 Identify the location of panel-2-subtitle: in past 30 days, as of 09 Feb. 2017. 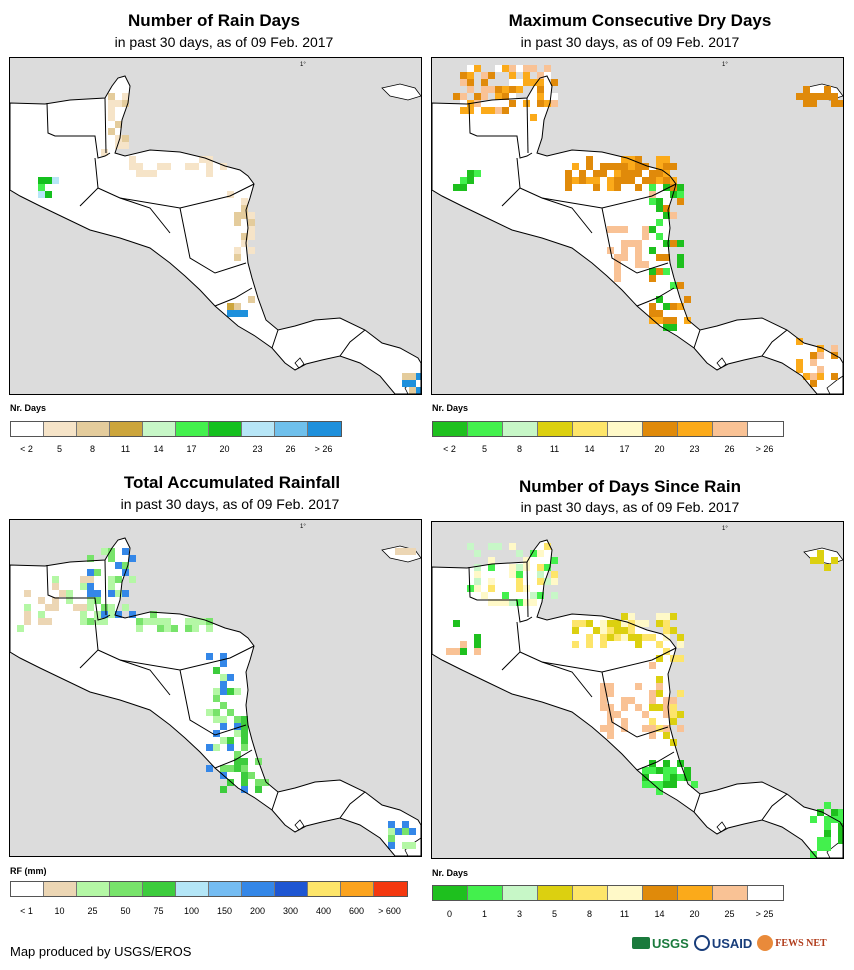
(630, 42).